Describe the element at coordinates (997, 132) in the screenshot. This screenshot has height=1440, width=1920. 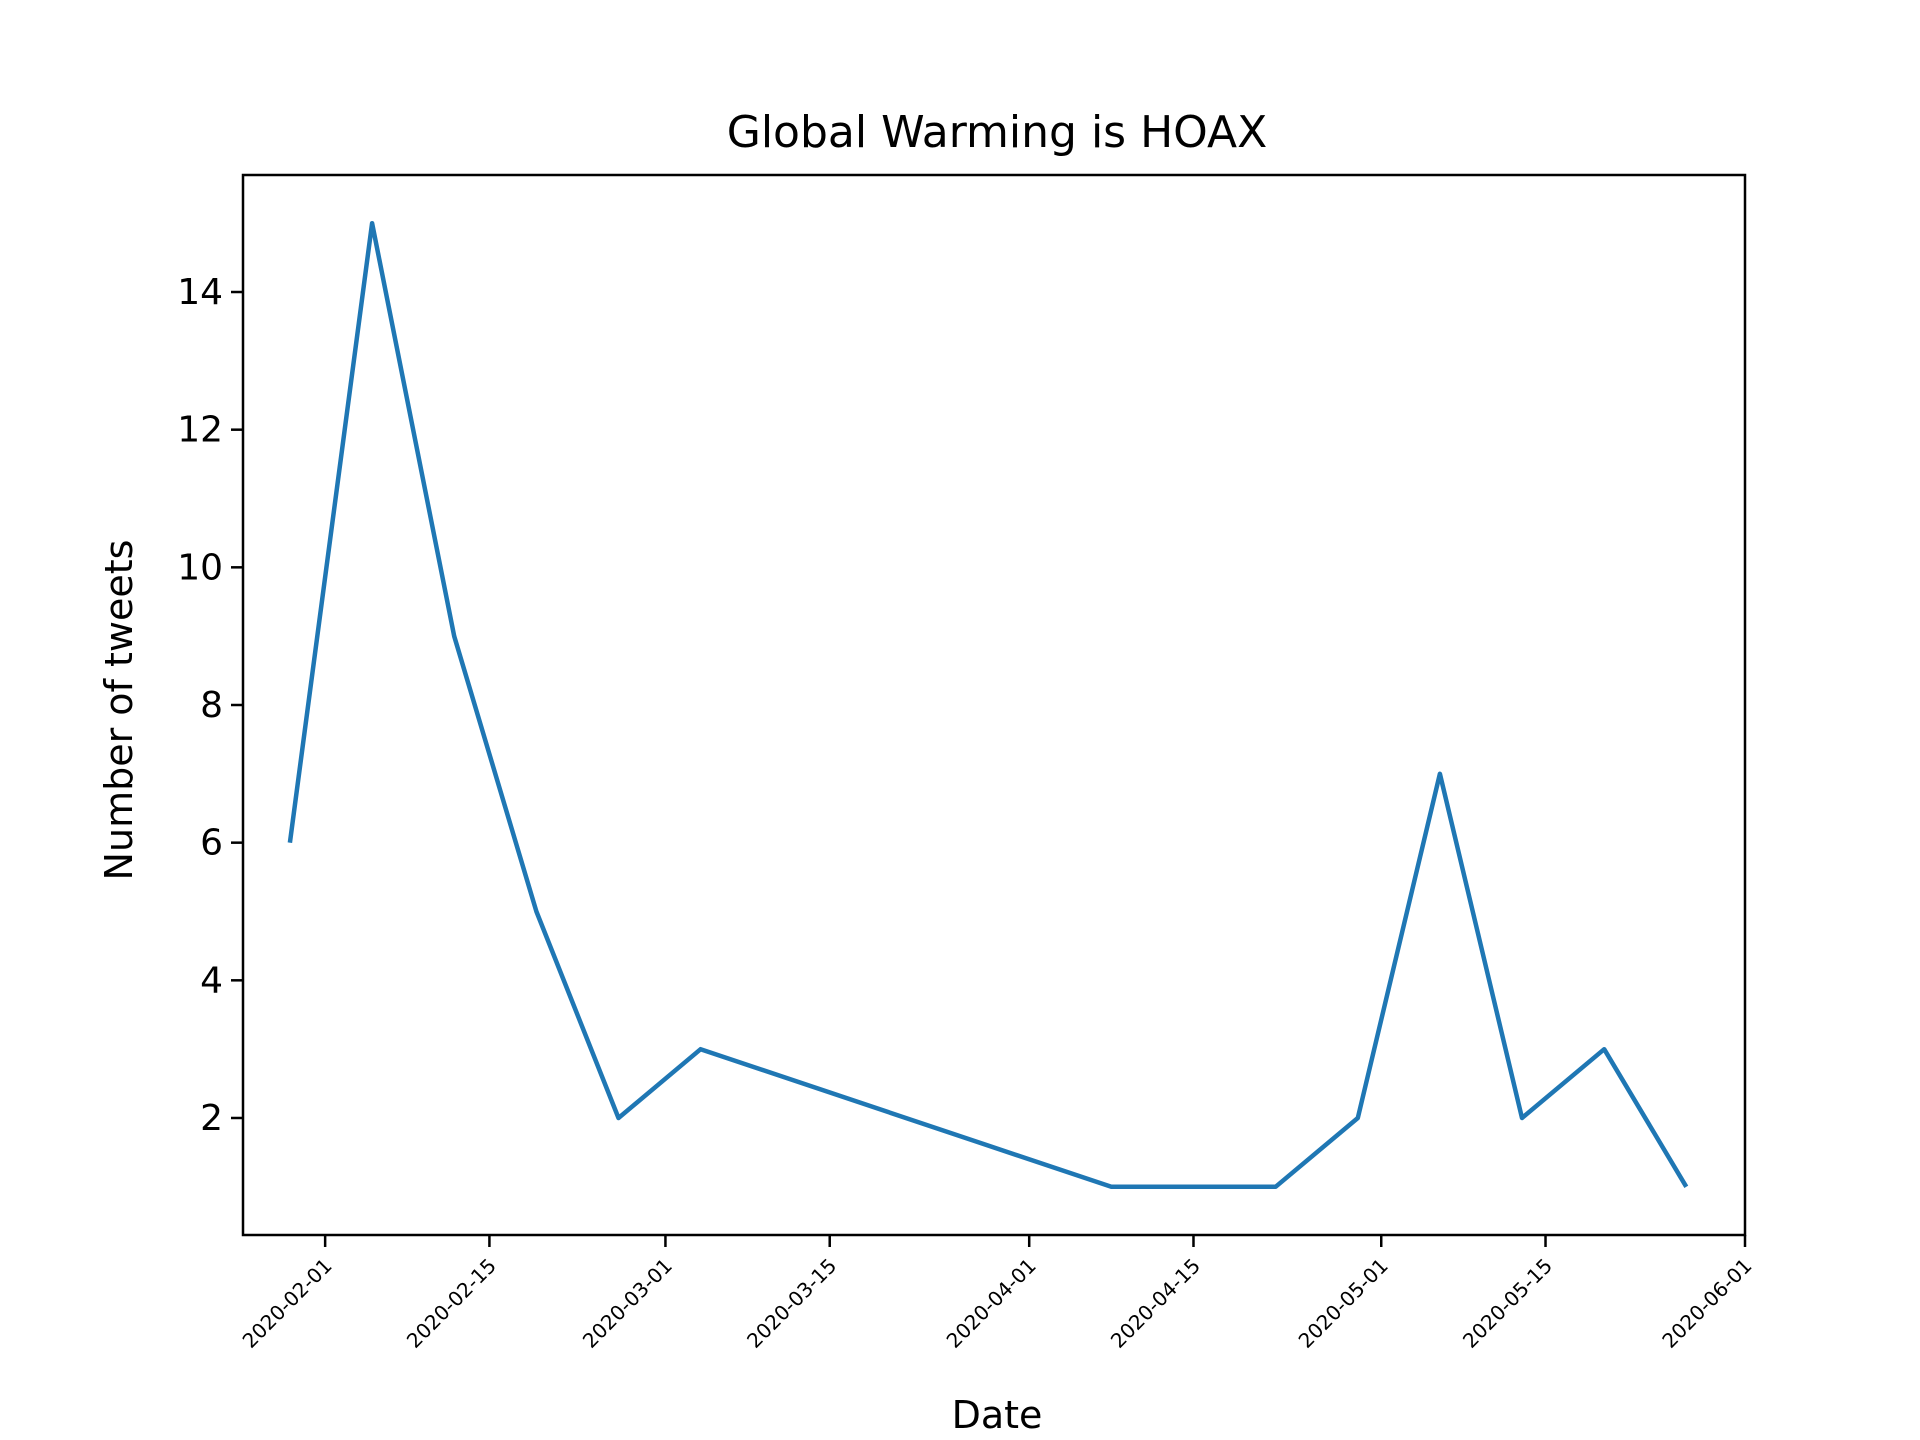
I see `chart-title: Global Warming is HOAX` at that location.